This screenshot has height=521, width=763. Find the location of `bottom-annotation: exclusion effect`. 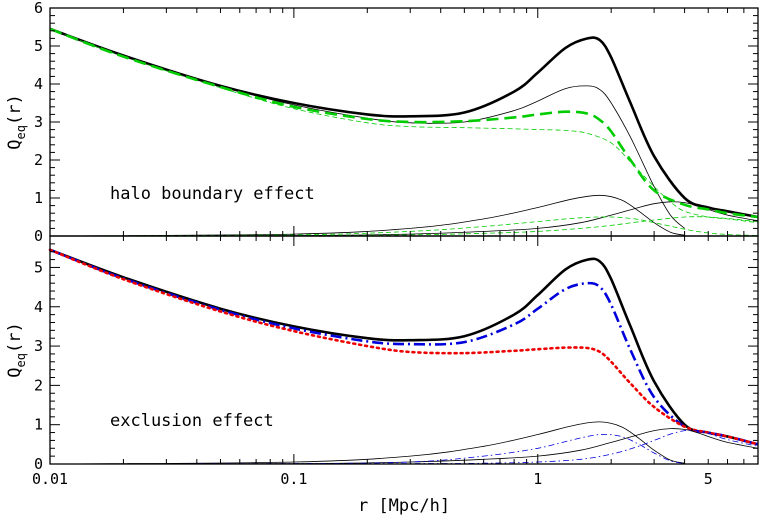

bottom-annotation: exclusion effect is located at coordinates (192, 421).